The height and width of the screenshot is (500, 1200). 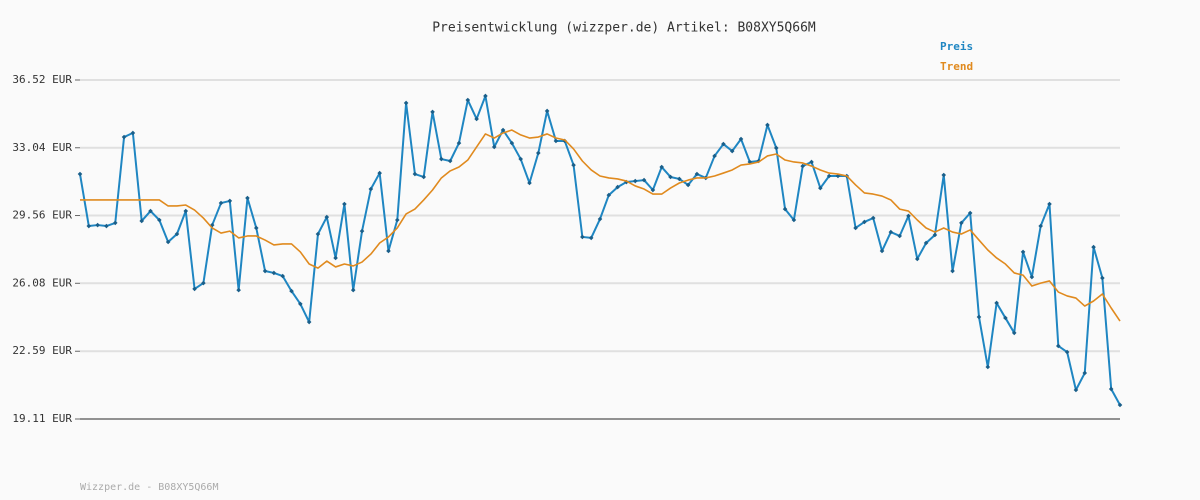 What do you see at coordinates (956, 46) in the screenshot?
I see `legend-label: Preis` at bounding box center [956, 46].